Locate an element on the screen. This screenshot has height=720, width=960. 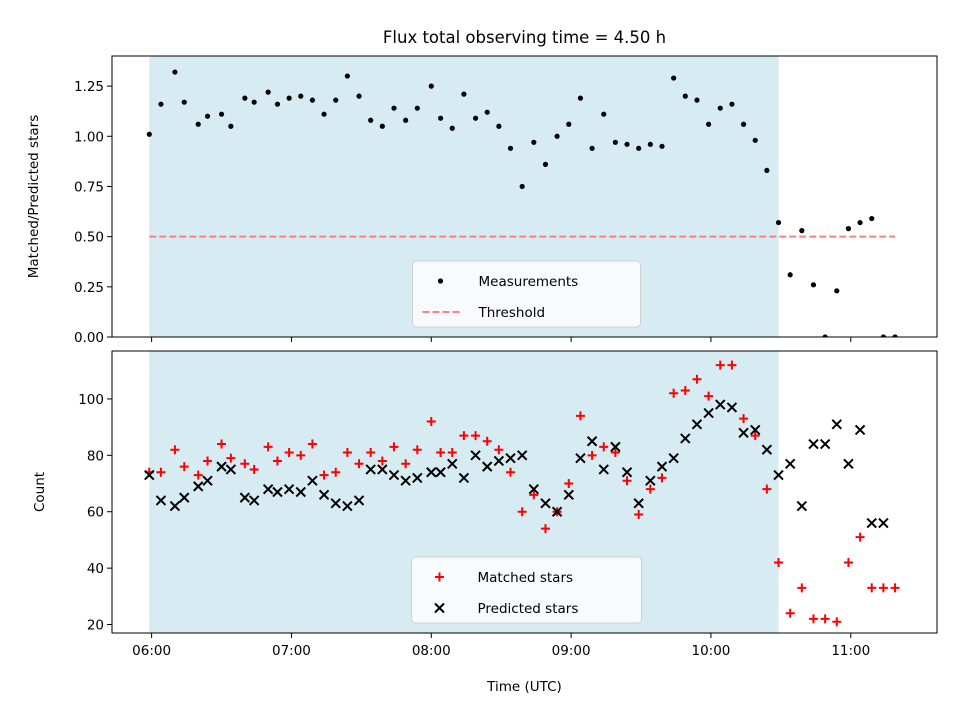
y-tick-label: 80 is located at coordinates (95, 456).